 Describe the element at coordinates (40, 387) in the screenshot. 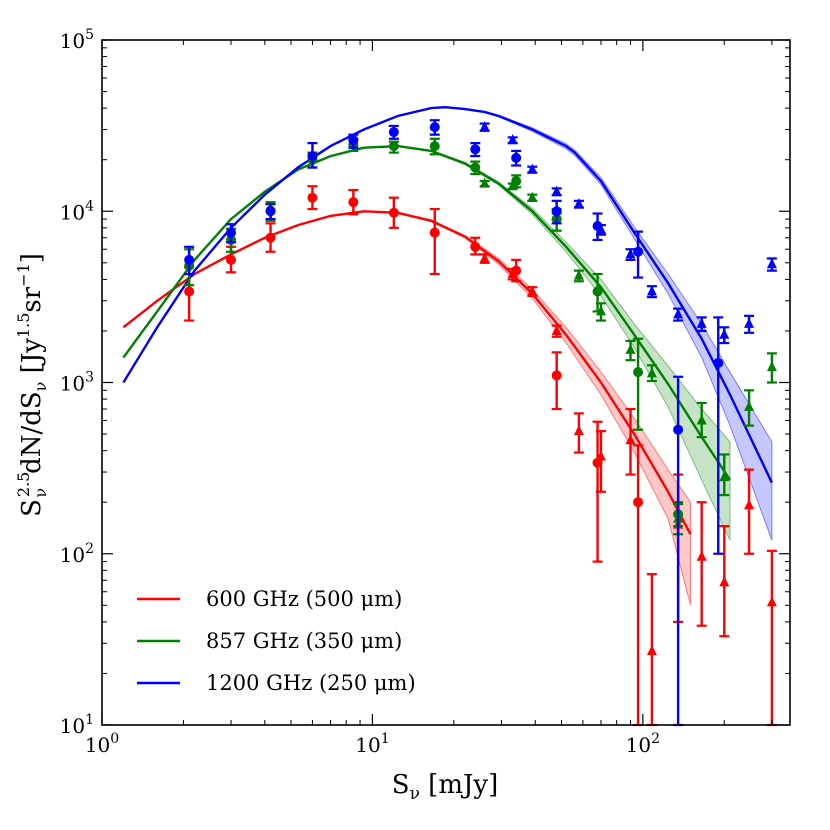

I see `y-axis-label-sub2: ν` at that location.